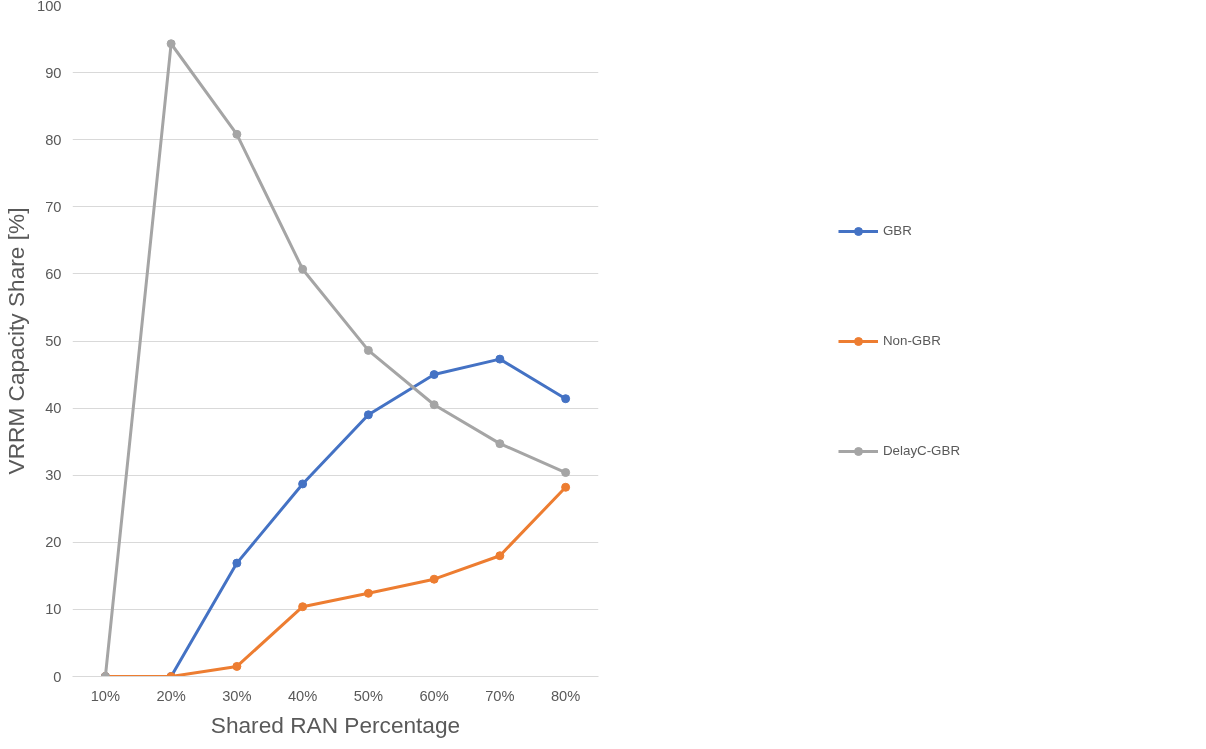 The image size is (1206, 749). I want to click on x-tick-label: 70%, so click(500, 695).